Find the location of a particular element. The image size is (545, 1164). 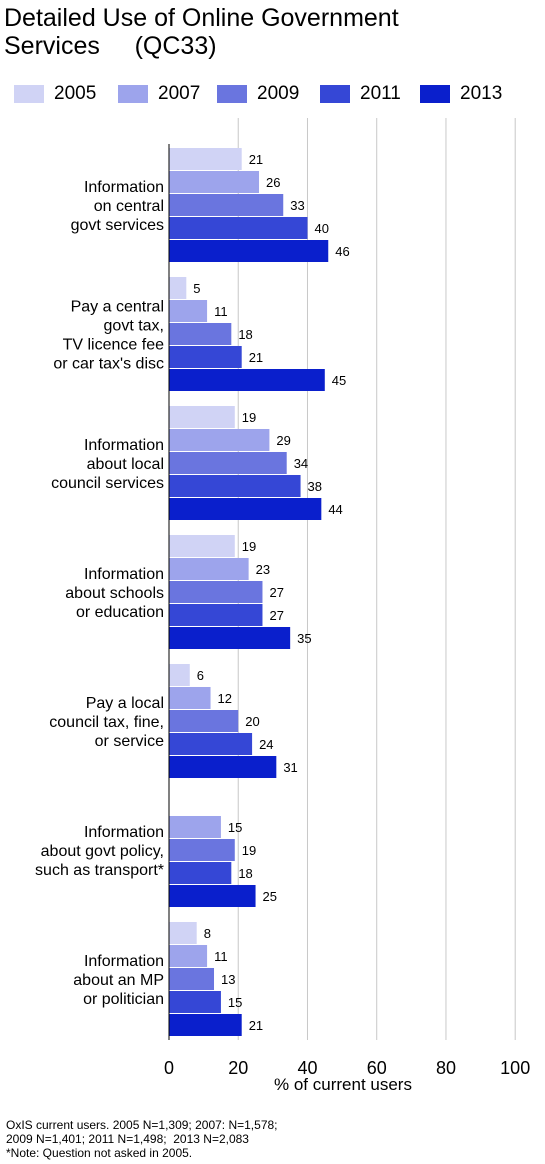

legend-swatch-2005 is located at coordinates (29, 94).